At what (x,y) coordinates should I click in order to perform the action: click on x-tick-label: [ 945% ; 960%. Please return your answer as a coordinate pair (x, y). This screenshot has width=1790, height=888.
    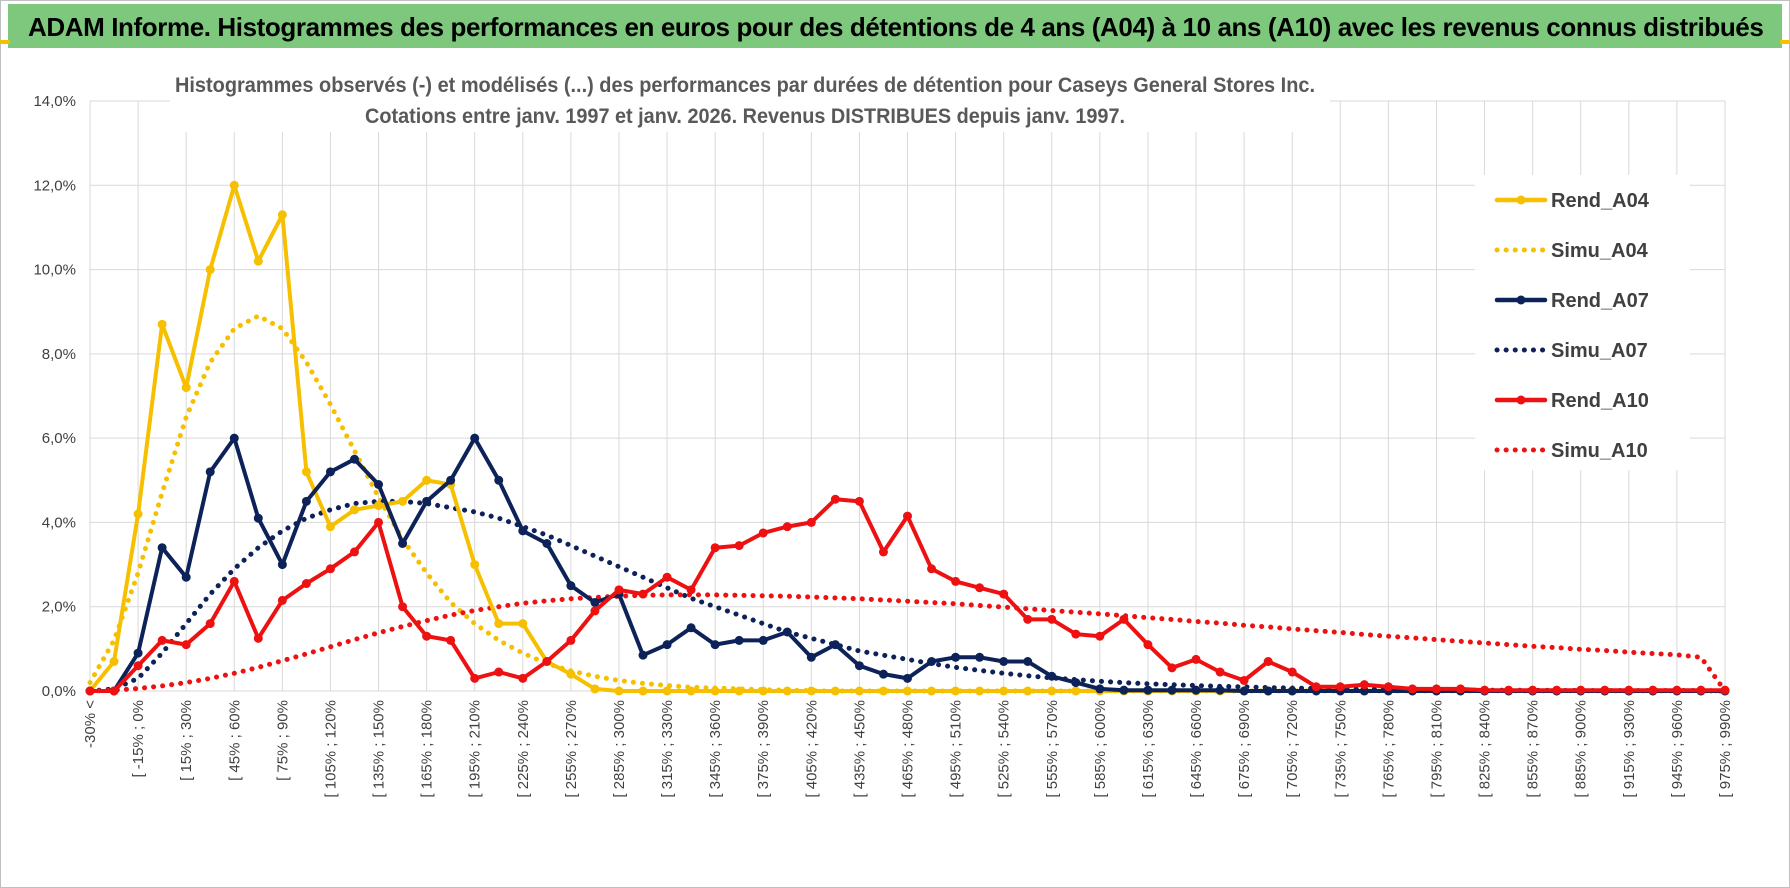
    Looking at the image, I should click on (1677, 749).